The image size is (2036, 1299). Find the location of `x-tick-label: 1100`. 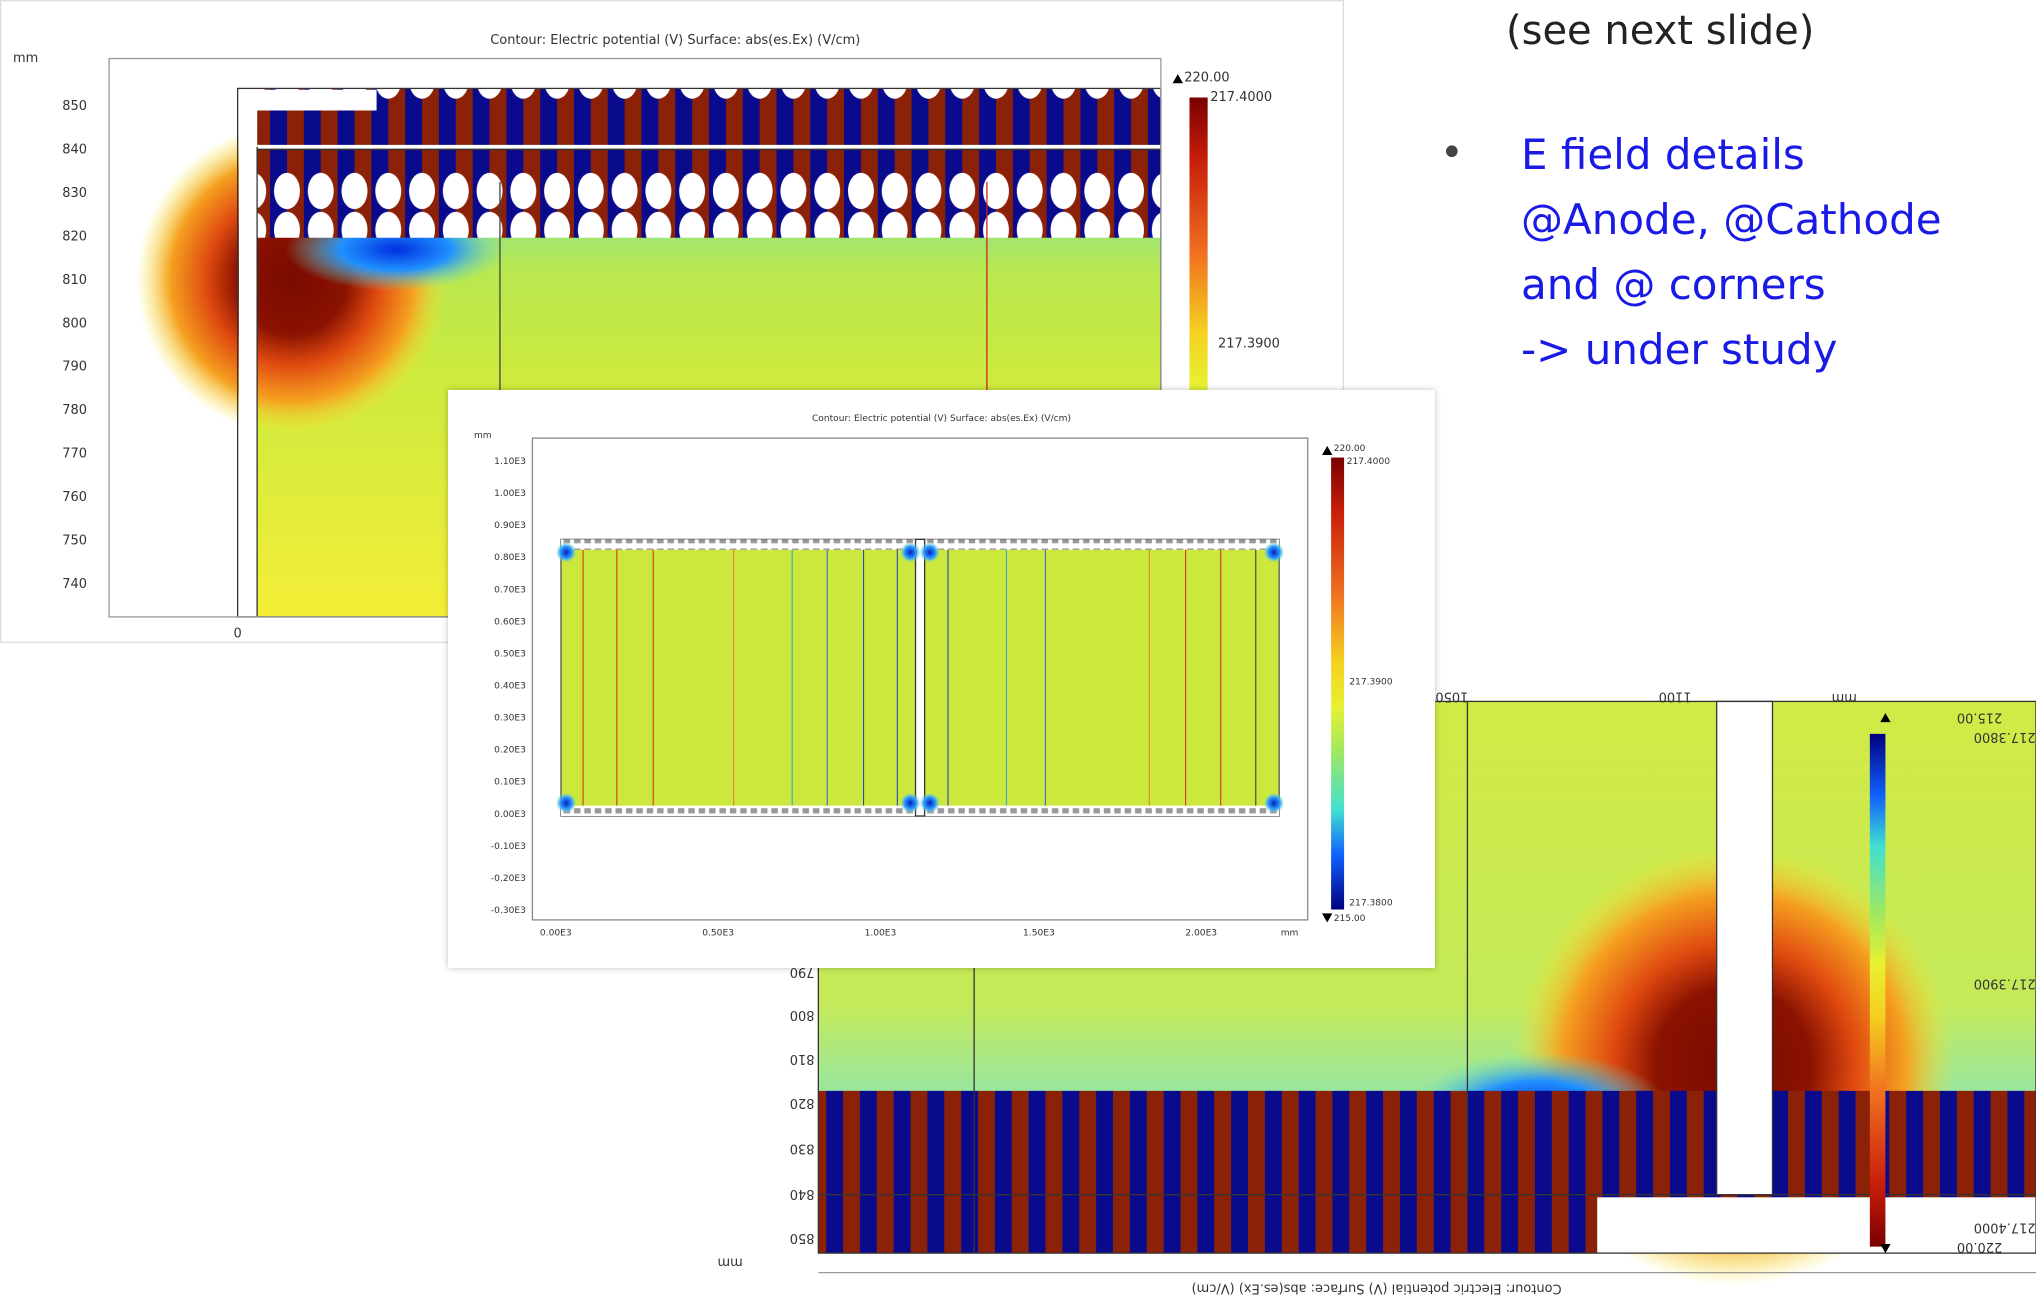

x-tick-label: 1100 is located at coordinates (1675, 696).